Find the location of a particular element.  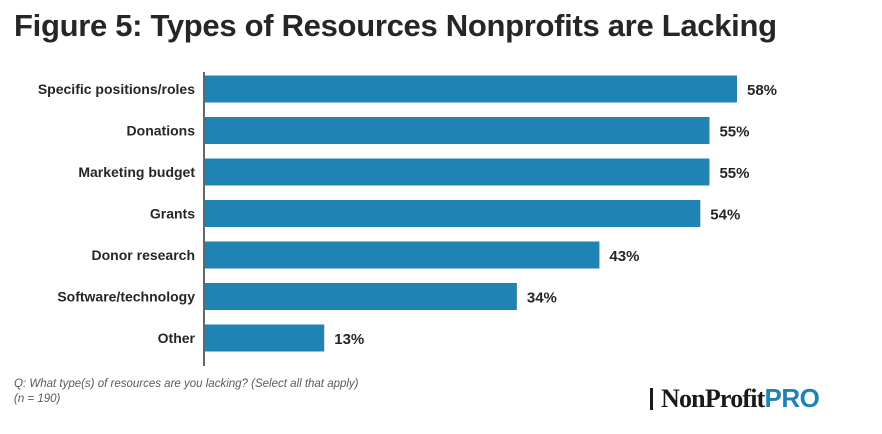

category-label: Software/technology is located at coordinates (126, 297).